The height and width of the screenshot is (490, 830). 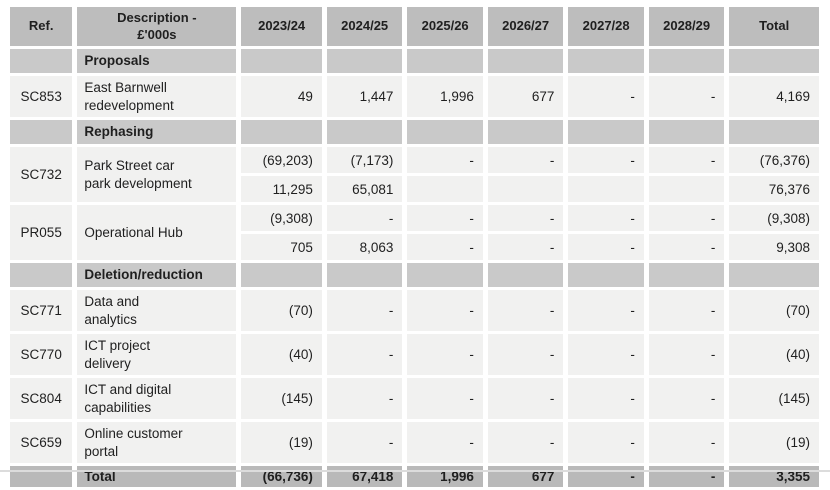 I want to click on description-cell: East Barnwell redevelopment, so click(x=157, y=96).